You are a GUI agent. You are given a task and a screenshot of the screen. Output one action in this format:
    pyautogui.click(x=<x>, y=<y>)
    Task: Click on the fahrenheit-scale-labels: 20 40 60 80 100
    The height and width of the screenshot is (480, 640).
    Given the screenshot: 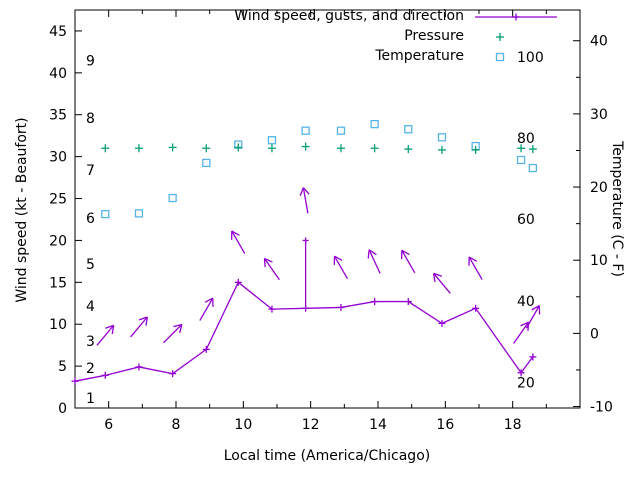 What is the action you would take?
    pyautogui.click(x=530, y=221)
    